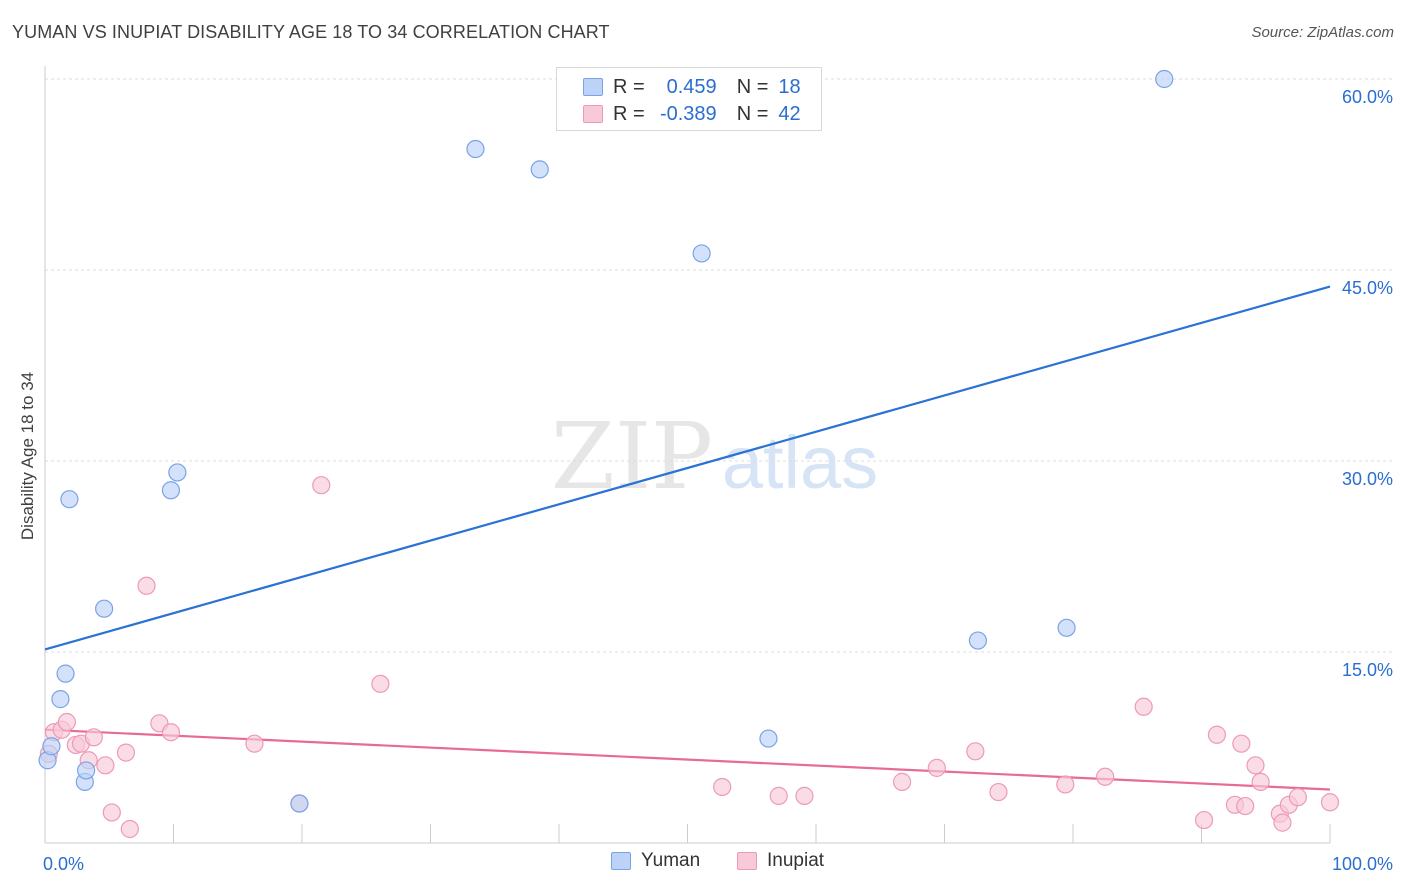 The height and width of the screenshot is (892, 1406). I want to click on bottom-legend-yuman: Yuman, so click(655, 861).